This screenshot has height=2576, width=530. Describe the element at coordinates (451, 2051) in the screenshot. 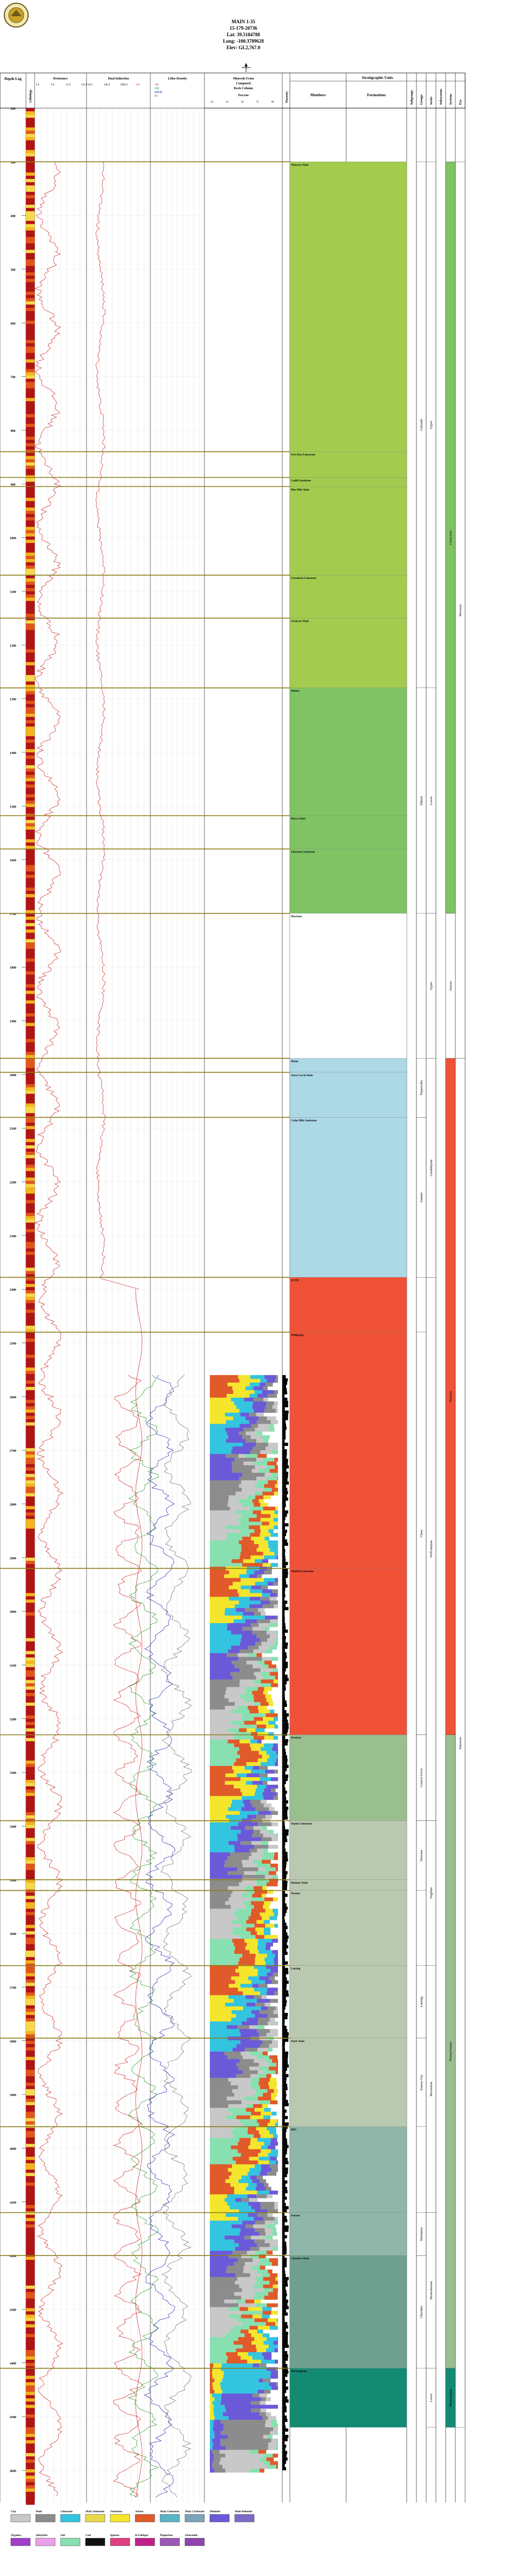

I see `system-label: Pennsylvanian` at that location.